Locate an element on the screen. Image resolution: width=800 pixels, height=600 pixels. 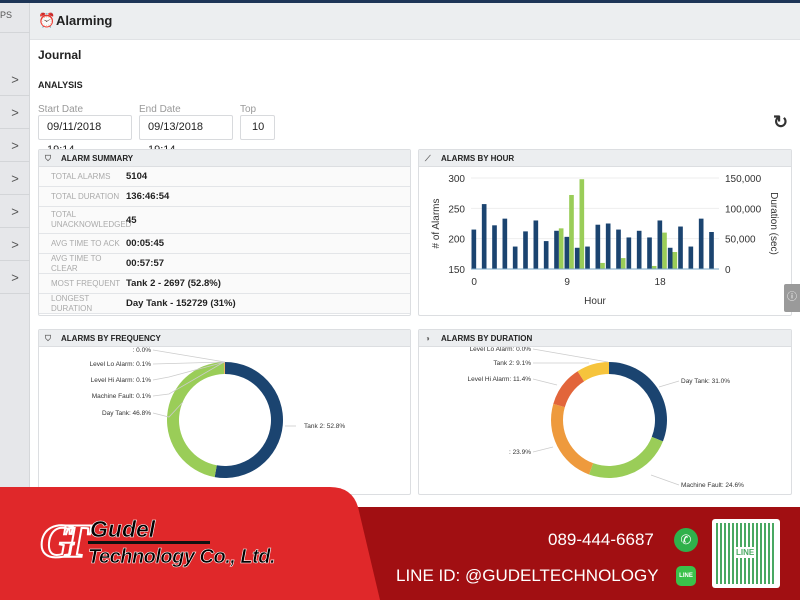
y-tick-label: 200 is located at coordinates (456, 240).